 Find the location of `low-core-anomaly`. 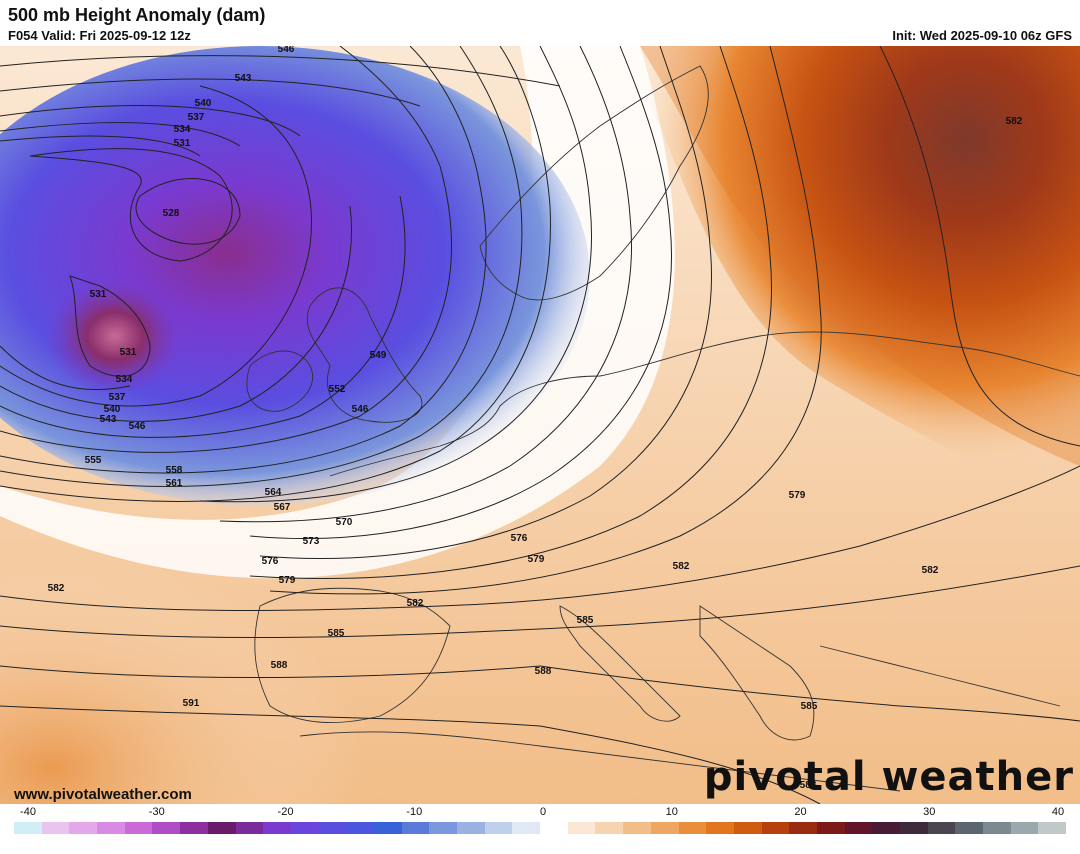

low-core-anomaly is located at coordinates (115, 336).